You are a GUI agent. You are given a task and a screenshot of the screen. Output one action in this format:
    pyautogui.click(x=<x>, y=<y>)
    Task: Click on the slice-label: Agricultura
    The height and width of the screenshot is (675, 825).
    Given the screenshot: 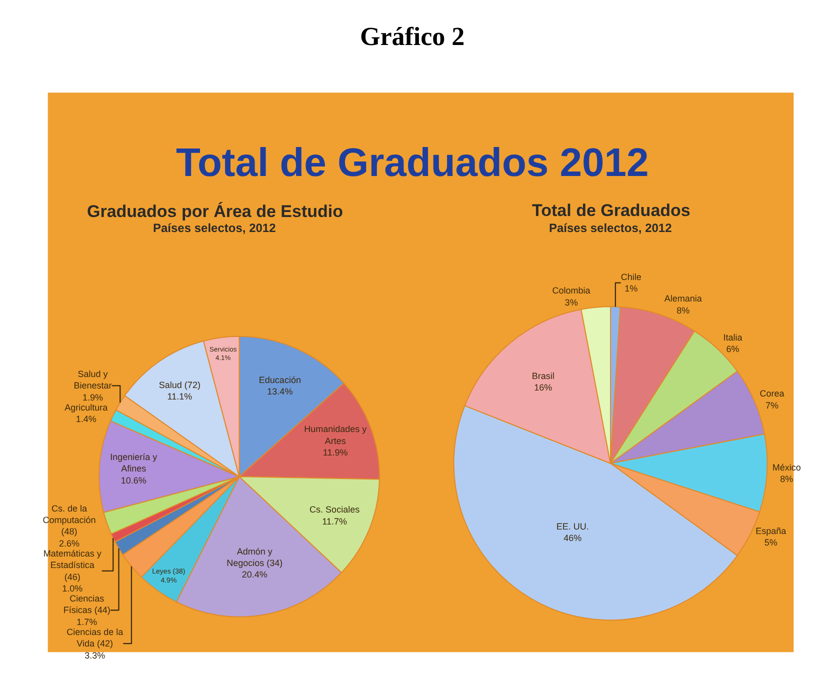 What is the action you would take?
    pyautogui.click(x=86, y=407)
    